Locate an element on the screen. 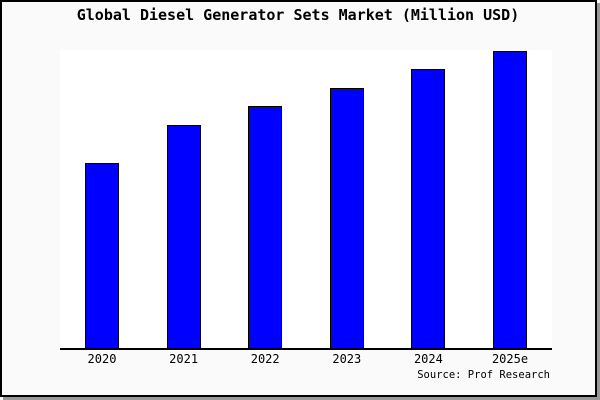  x-axis-label-2023: 2023 is located at coordinates (347, 359).